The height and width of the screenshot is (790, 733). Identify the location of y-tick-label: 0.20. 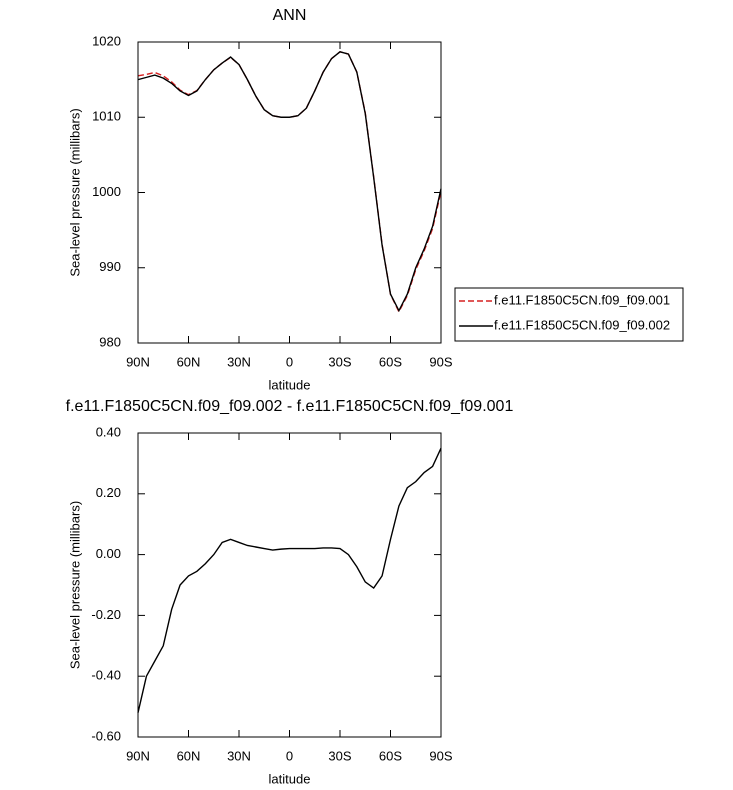
(108, 492).